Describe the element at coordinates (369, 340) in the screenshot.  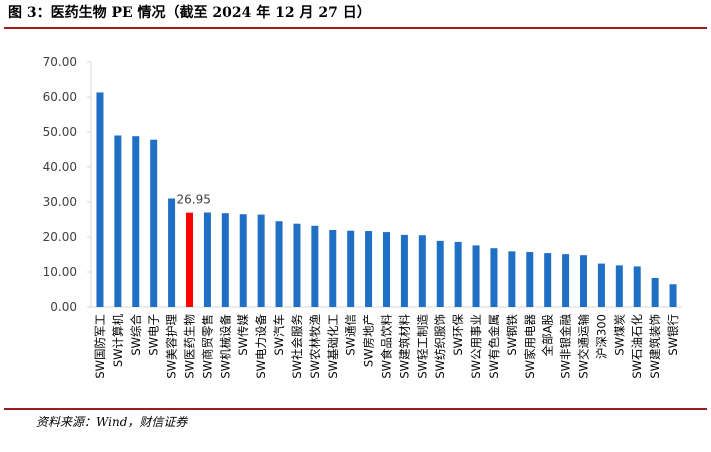
I see `x-tick-label: SW房地产` at that location.